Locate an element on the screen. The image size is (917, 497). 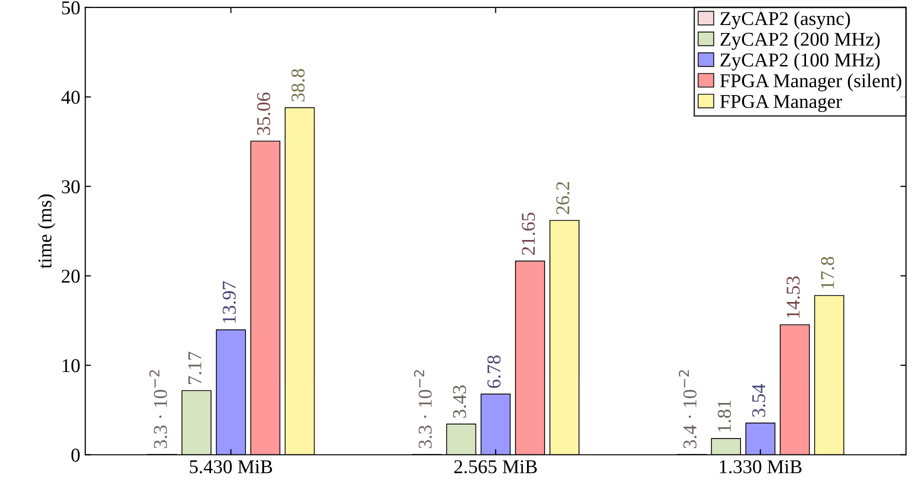
data-label: 1.81 is located at coordinates (724, 416).